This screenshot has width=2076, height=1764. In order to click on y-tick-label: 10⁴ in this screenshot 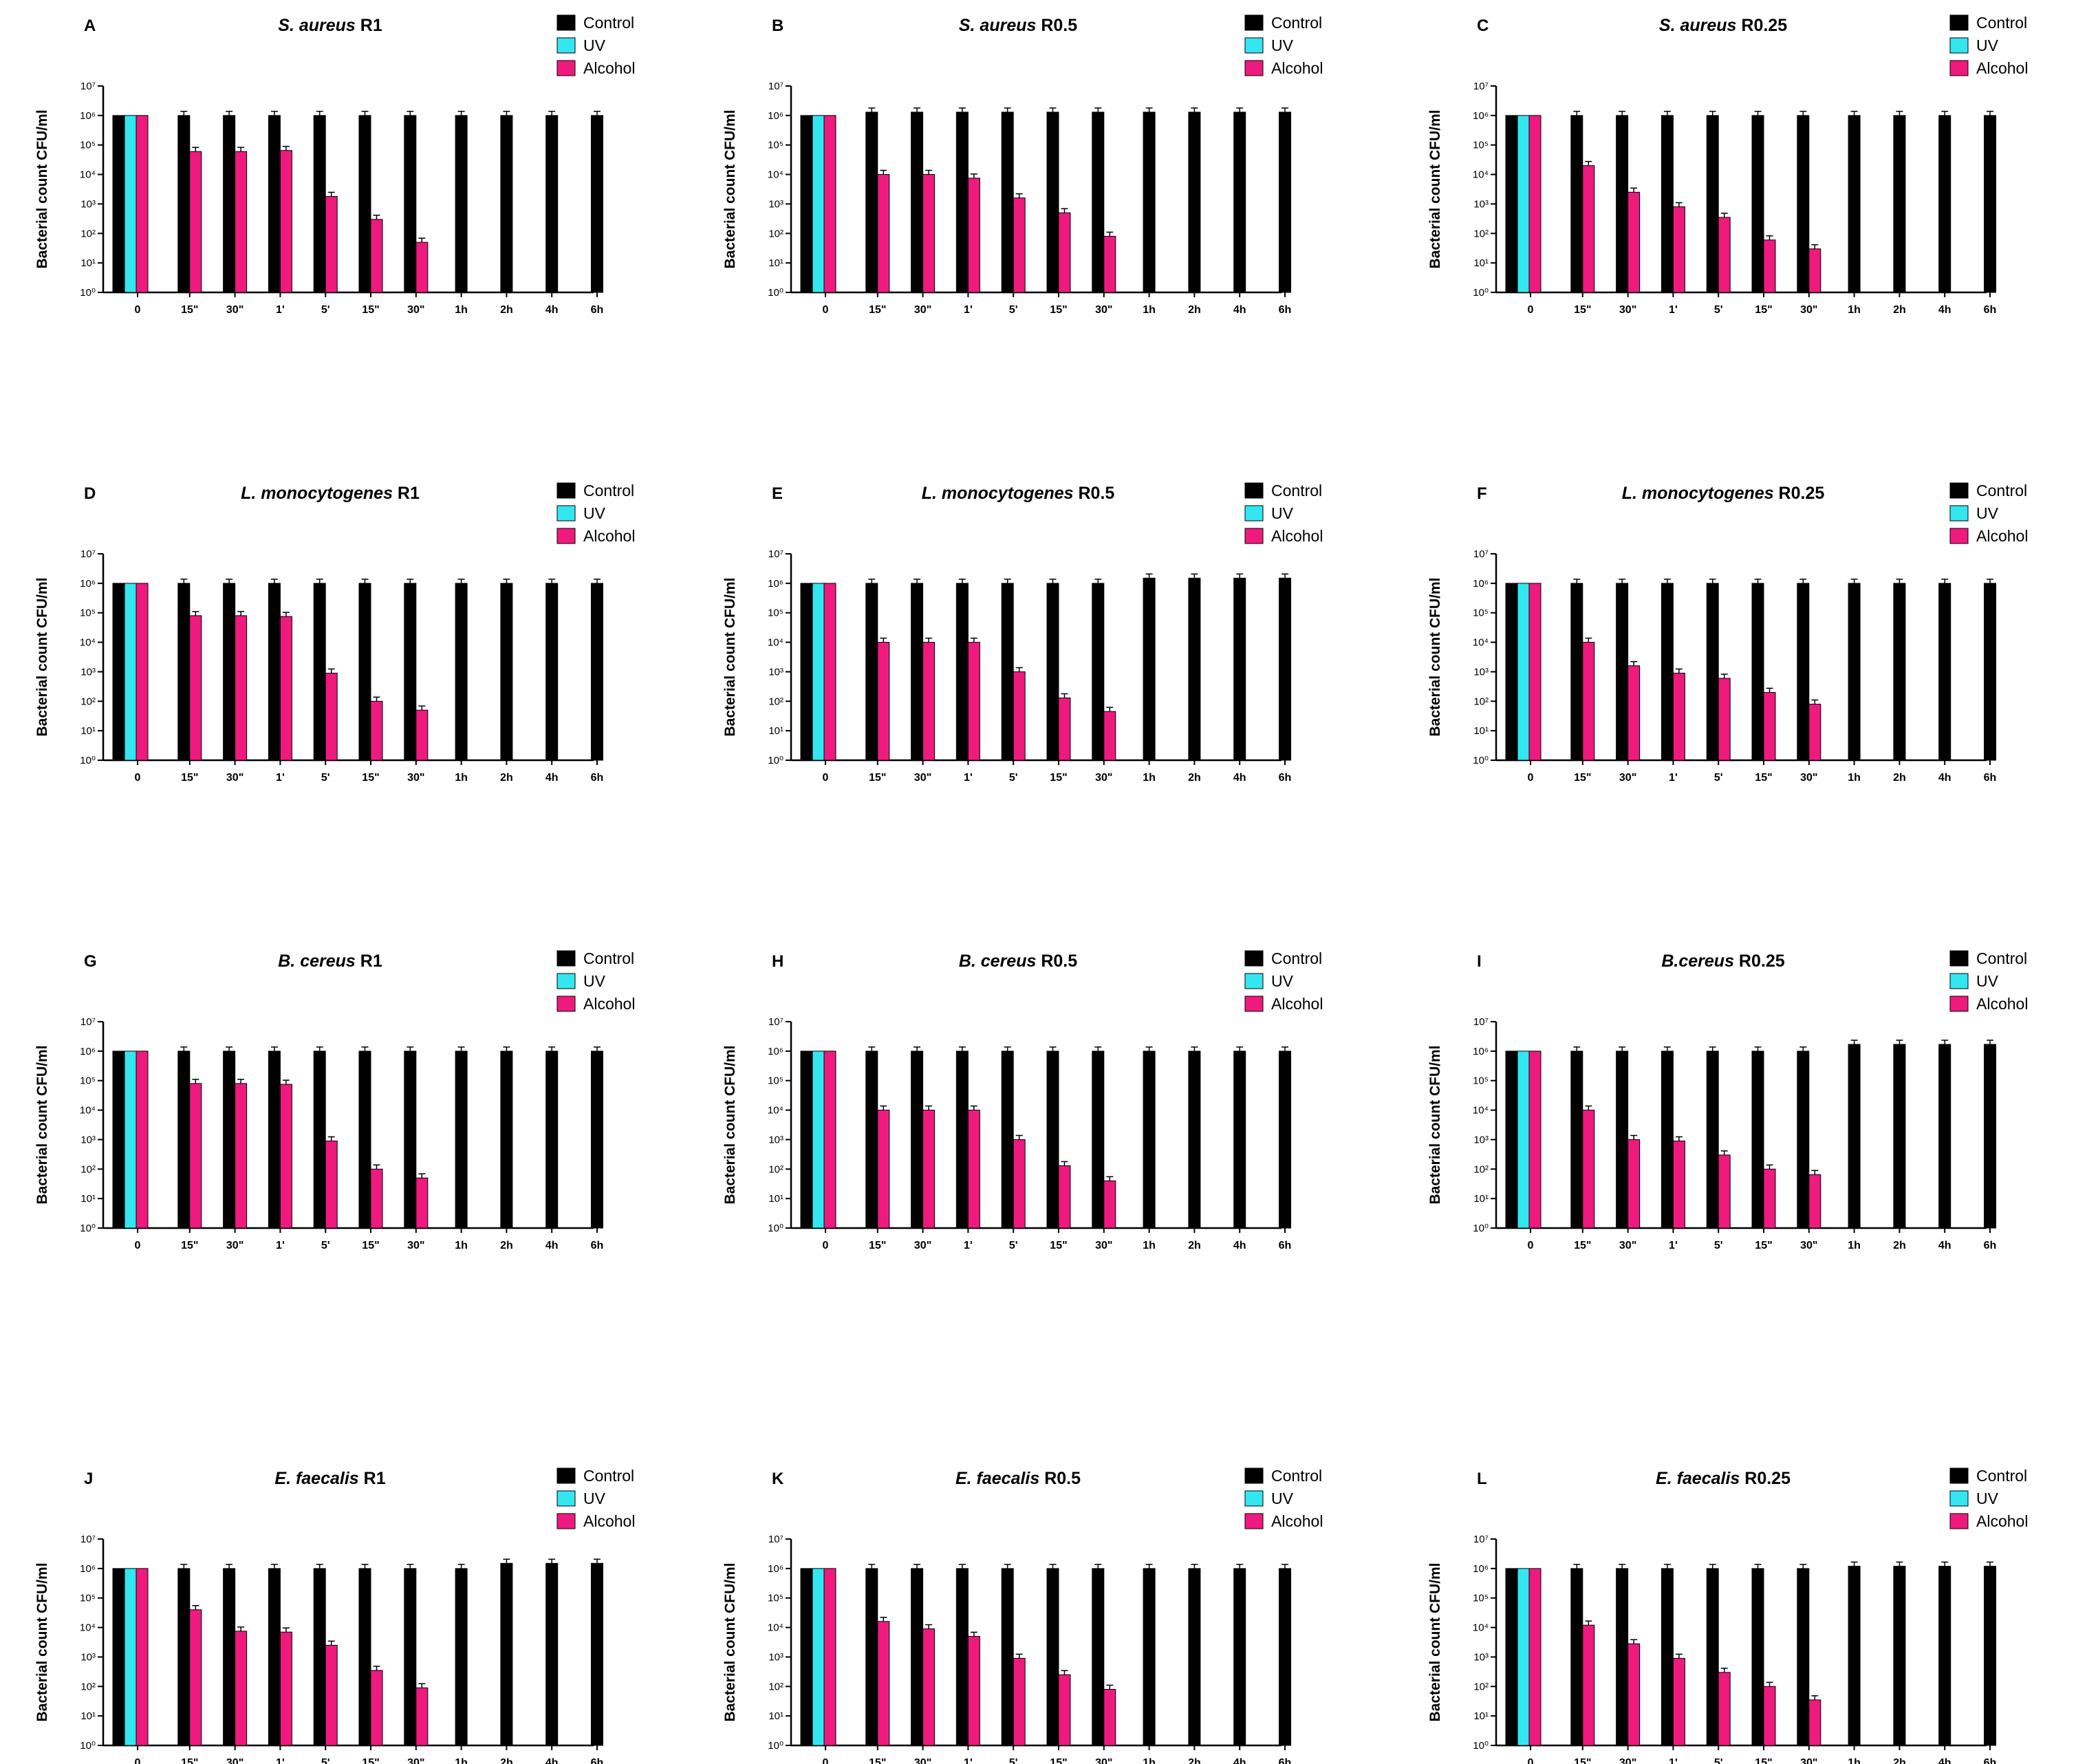, I will do `click(88, 175)`.